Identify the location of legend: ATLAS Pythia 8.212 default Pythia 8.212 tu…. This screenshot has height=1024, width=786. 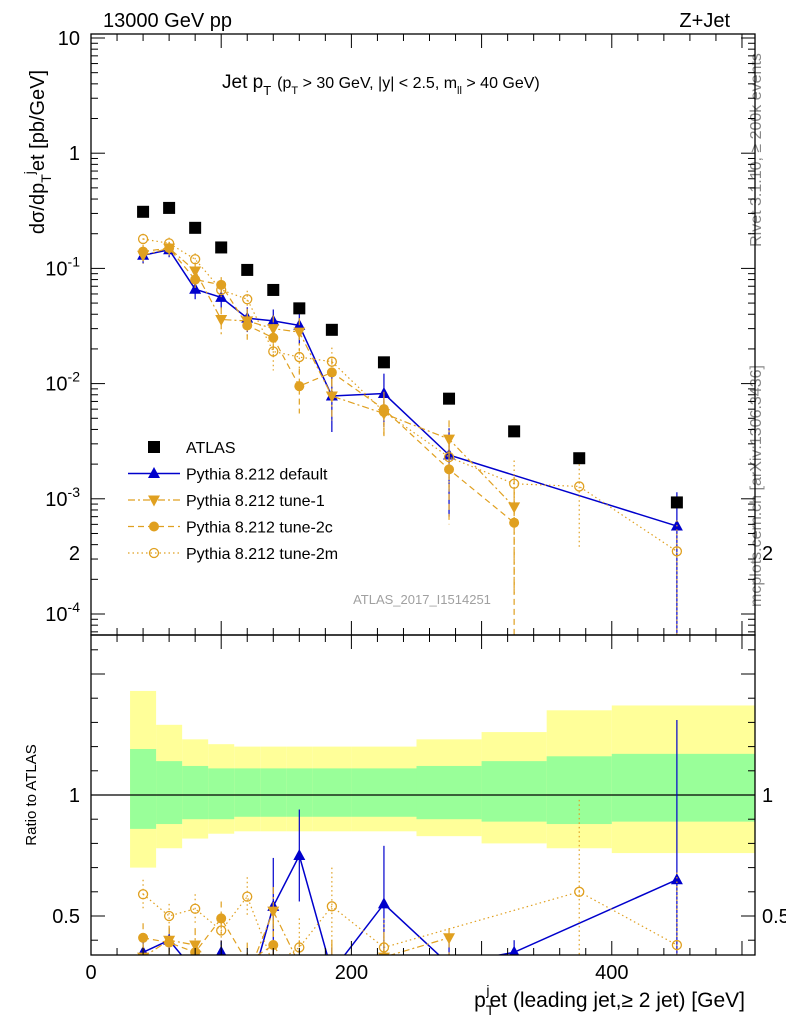
(233, 501).